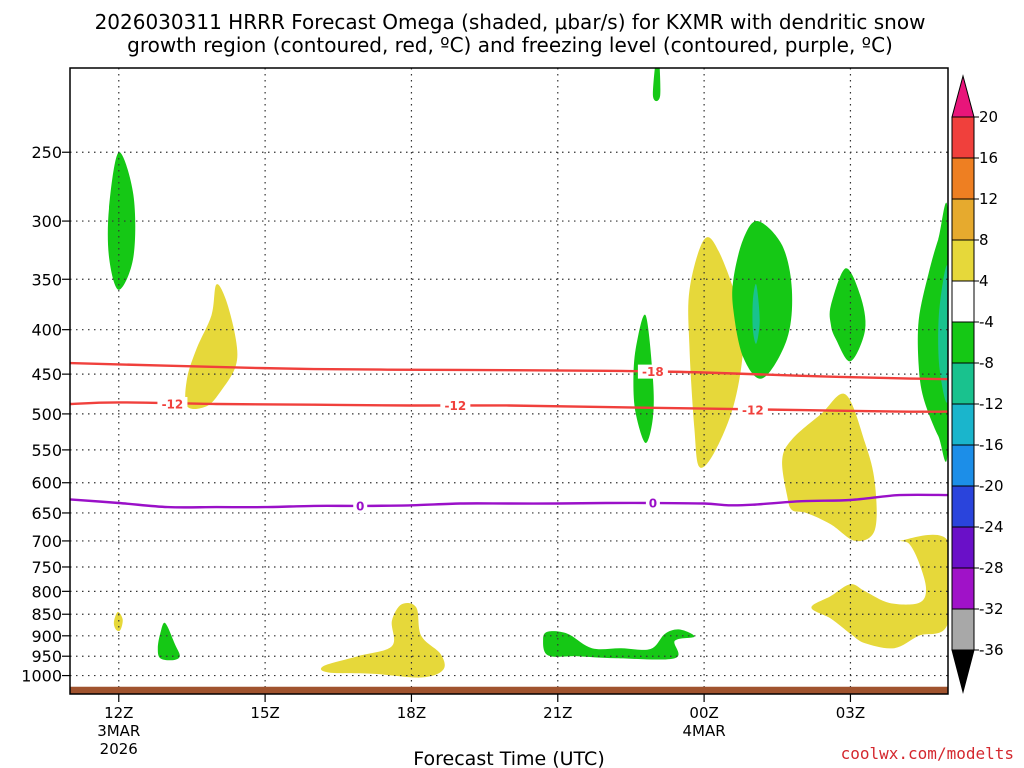 Image resolution: width=1024 pixels, height=768 pixels. I want to click on contour-dendritic-top, so click(509, 371).